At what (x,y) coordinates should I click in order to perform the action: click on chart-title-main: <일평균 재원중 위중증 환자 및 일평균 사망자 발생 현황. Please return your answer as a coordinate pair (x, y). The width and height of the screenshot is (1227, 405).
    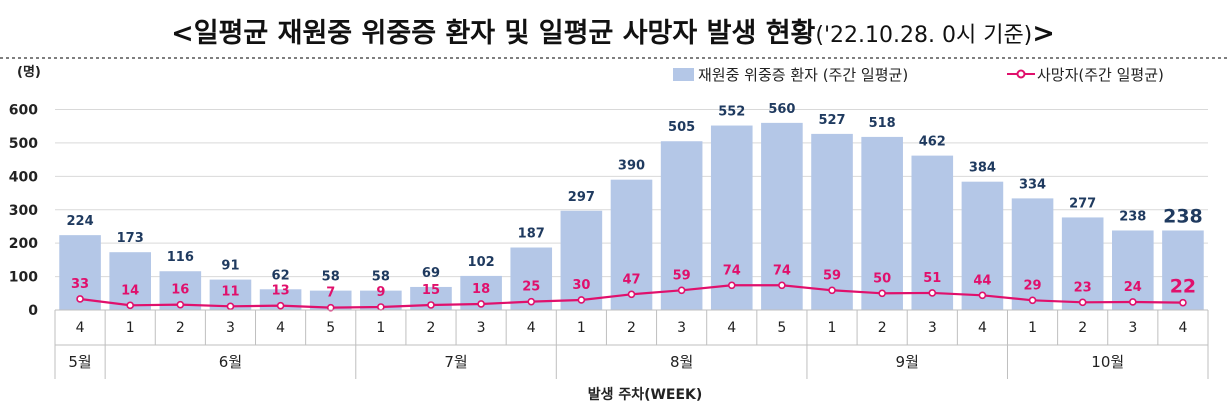
    Looking at the image, I should click on (493, 33).